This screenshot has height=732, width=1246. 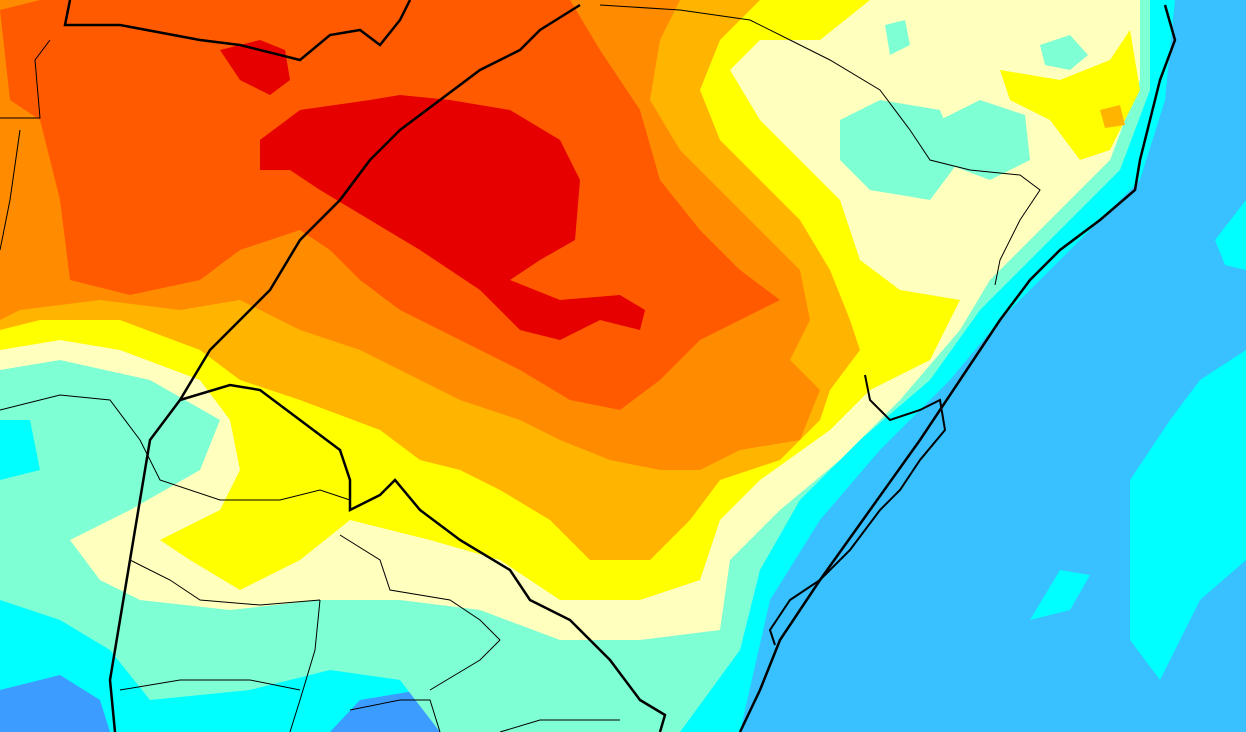 I want to click on lagoon-shore, so click(x=857, y=510).